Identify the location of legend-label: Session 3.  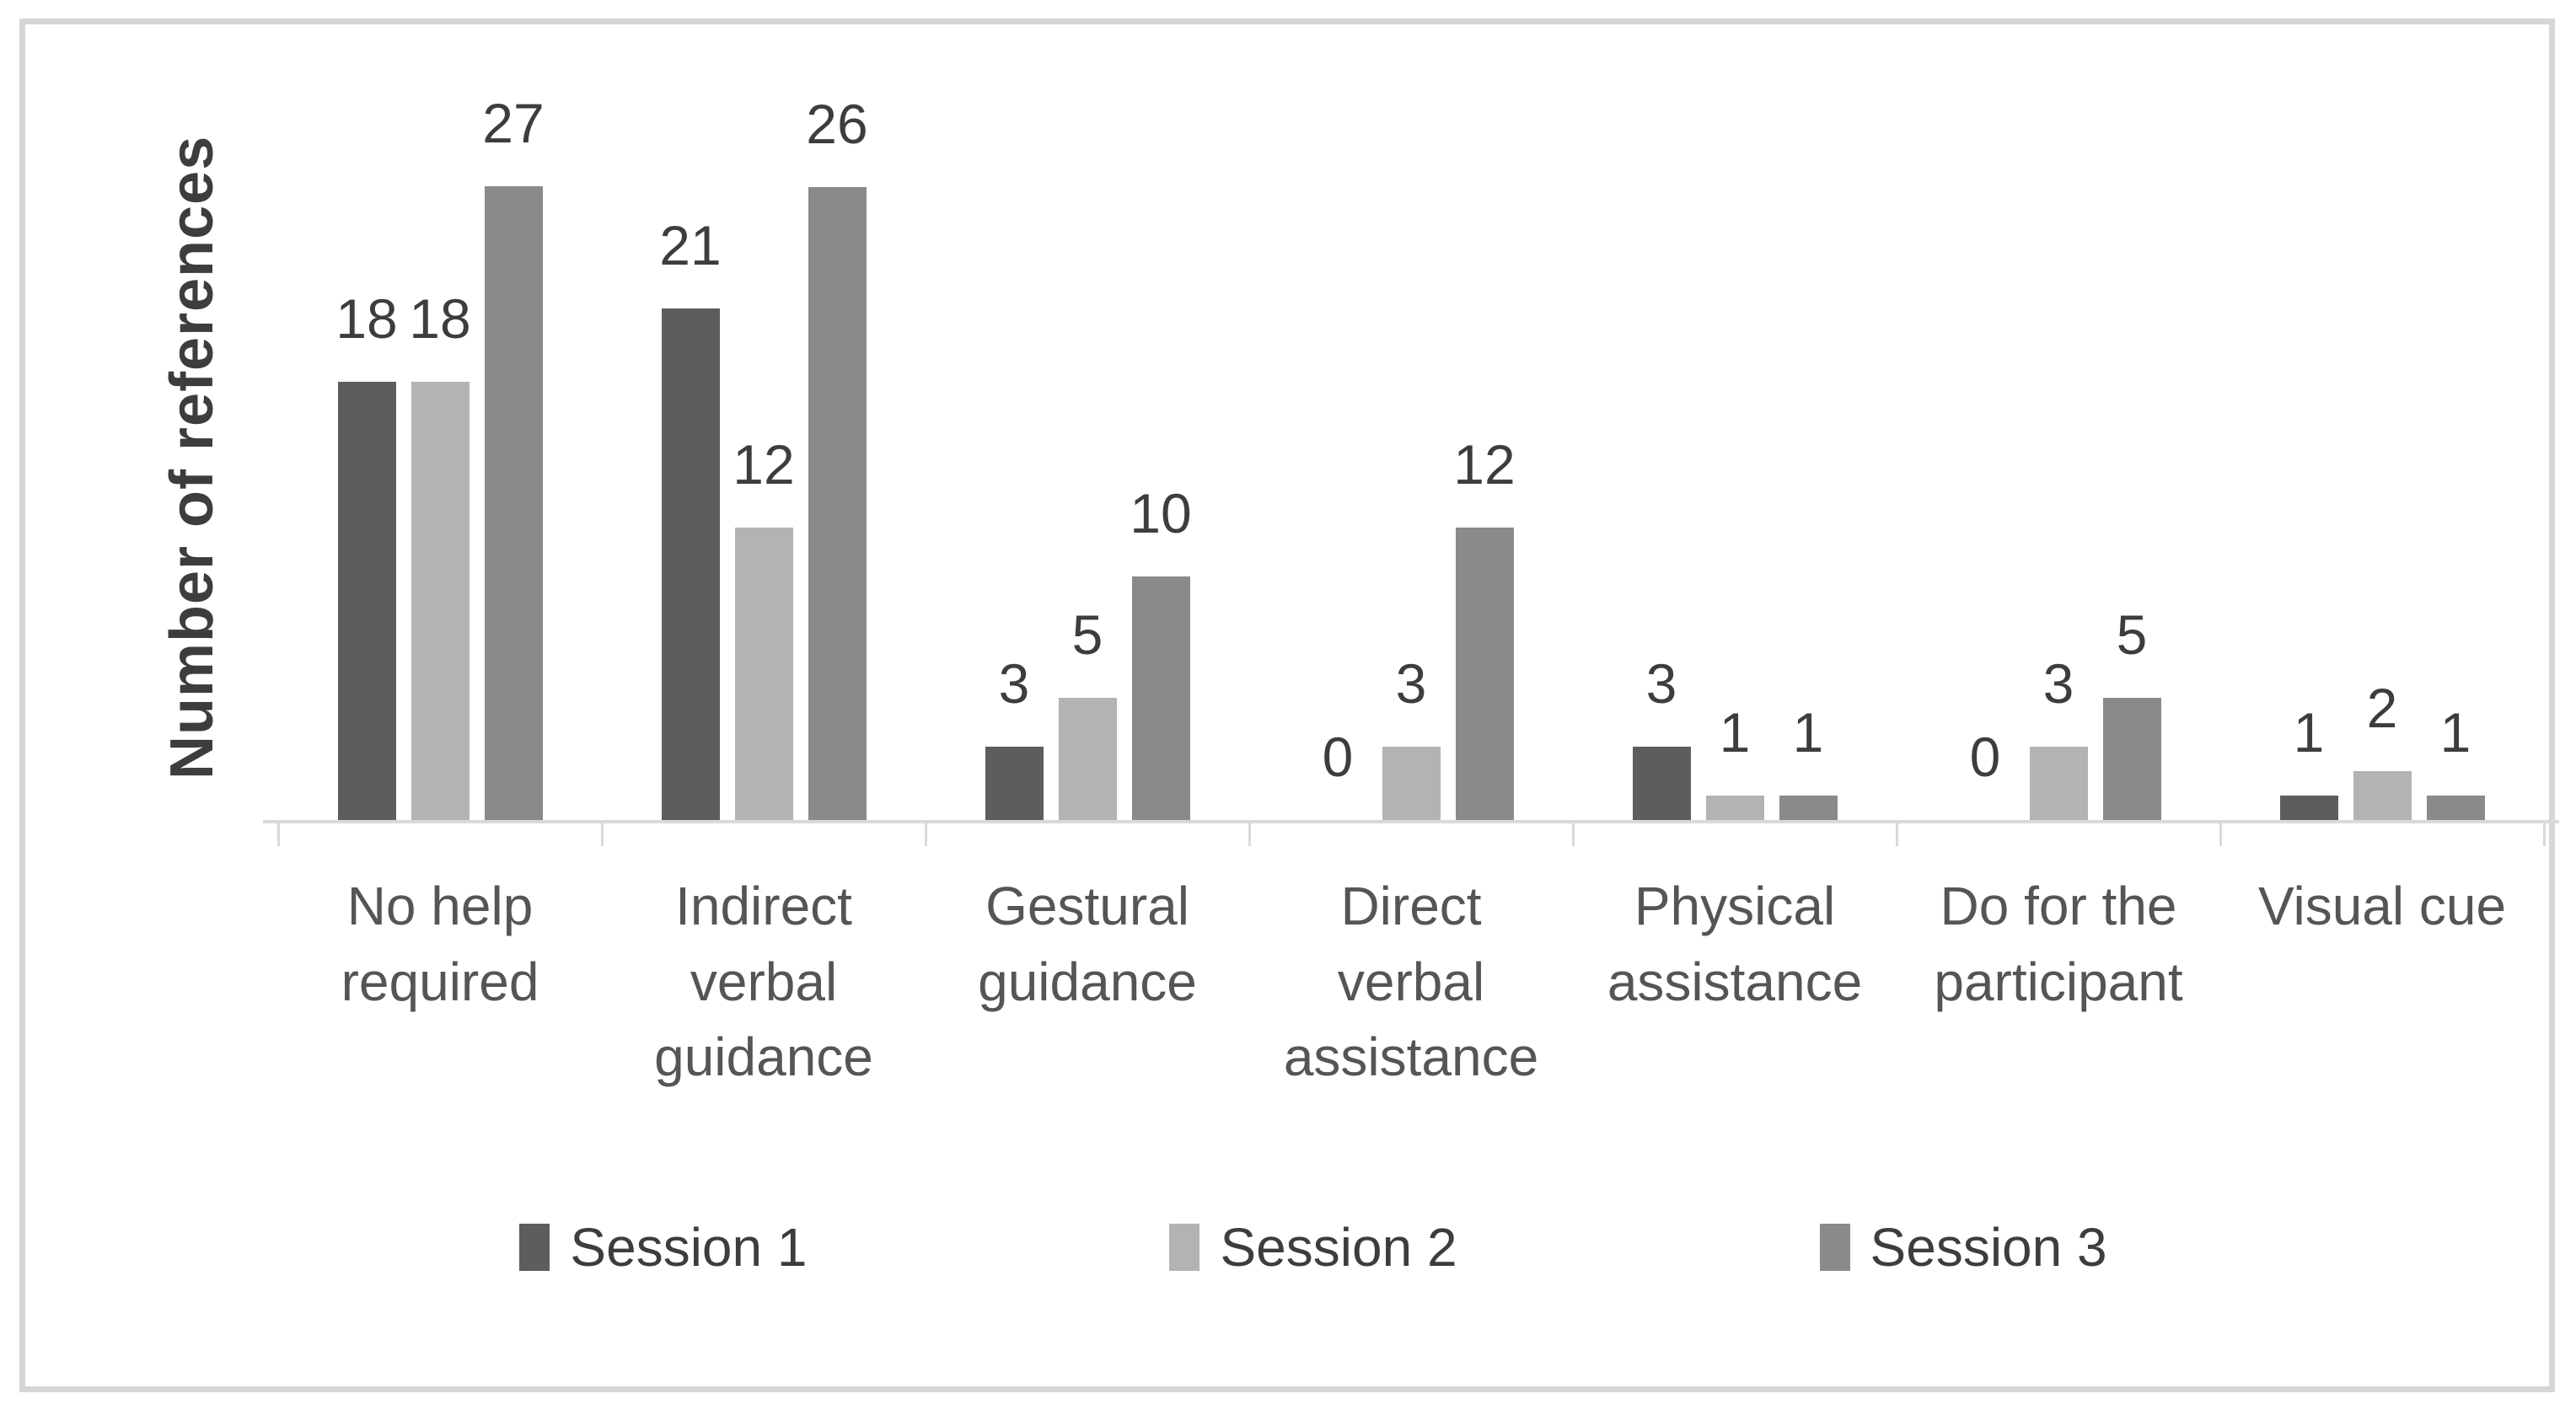
(1988, 1247).